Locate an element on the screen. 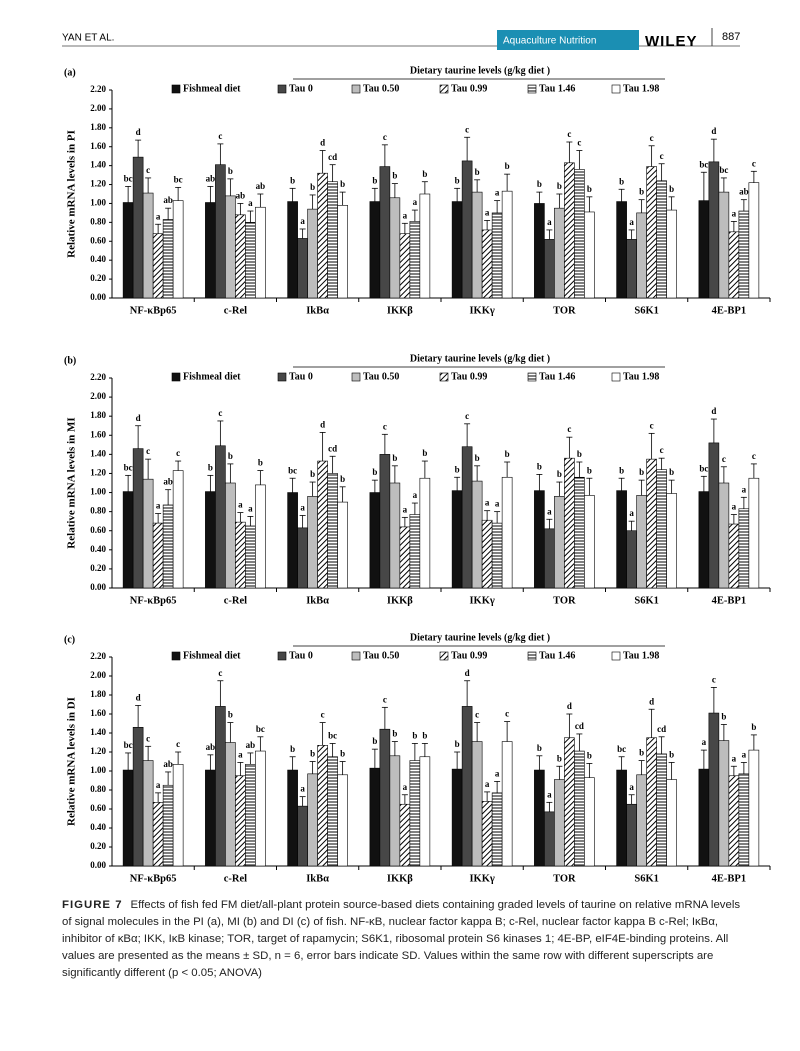  x-tick-label: S6K1 is located at coordinates (646, 878).